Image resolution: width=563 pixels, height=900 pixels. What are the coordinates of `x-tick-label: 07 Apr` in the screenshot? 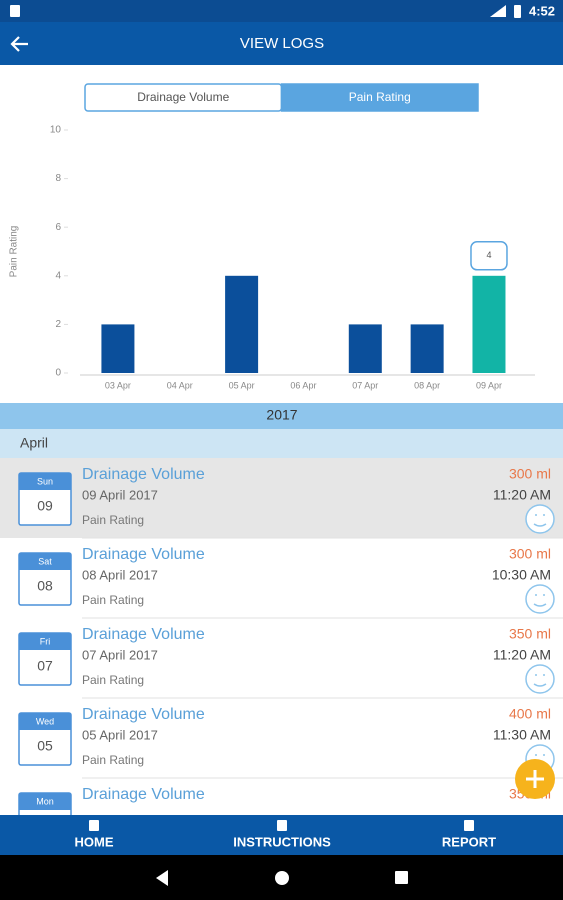 It's located at (365, 385).